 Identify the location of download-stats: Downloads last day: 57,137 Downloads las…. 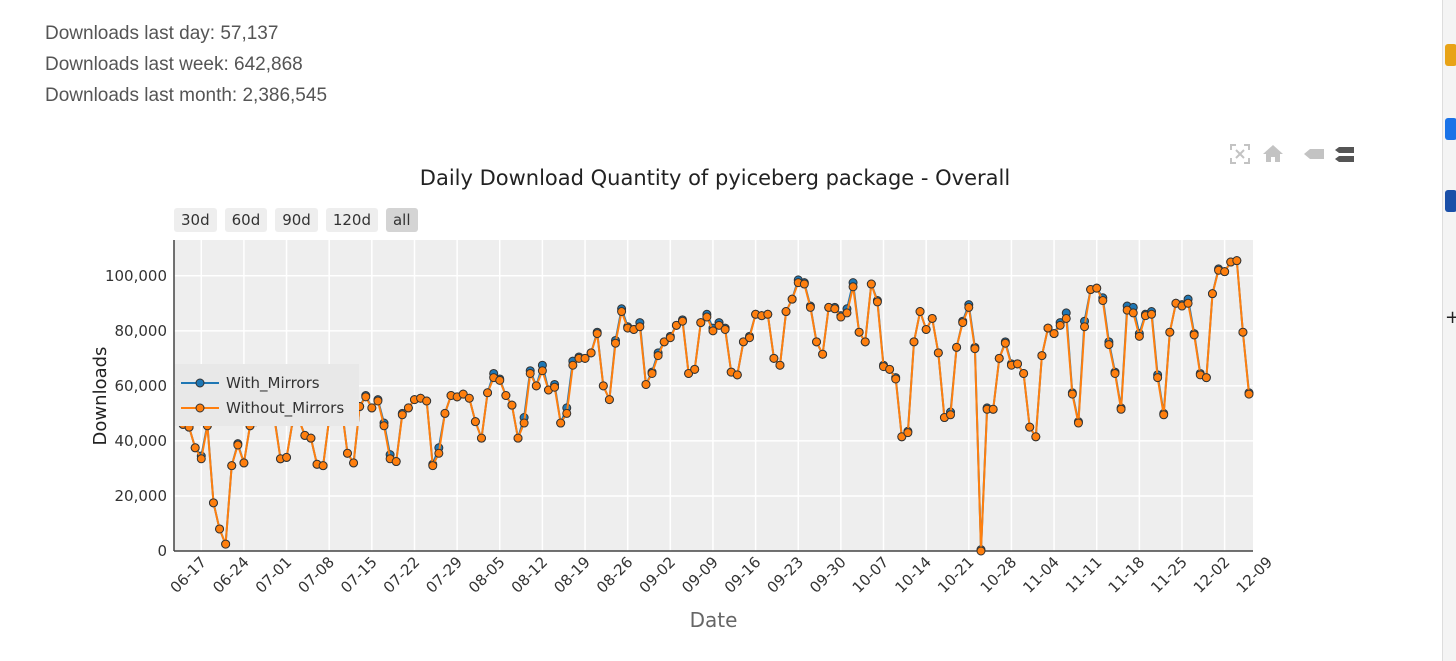
(186, 64).